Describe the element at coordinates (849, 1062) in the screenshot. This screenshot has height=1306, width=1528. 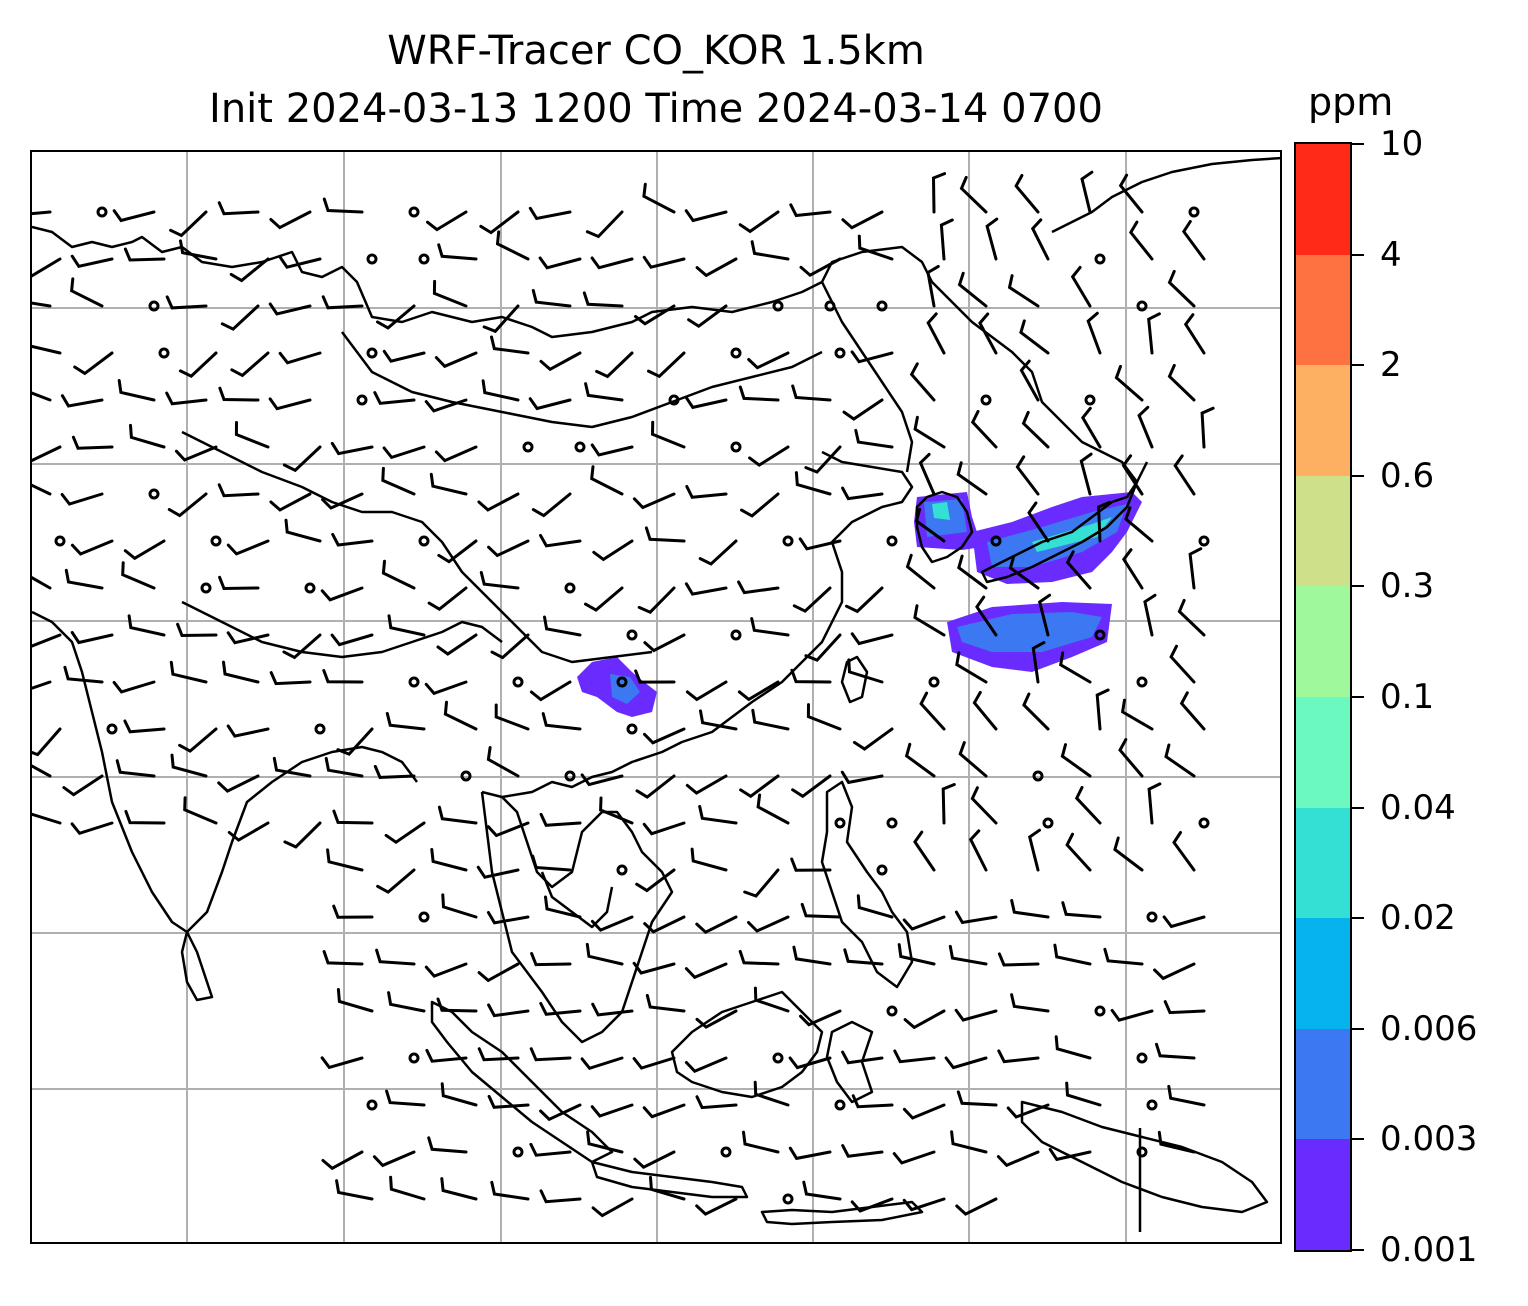
I see `coastline-sulawesi` at that location.